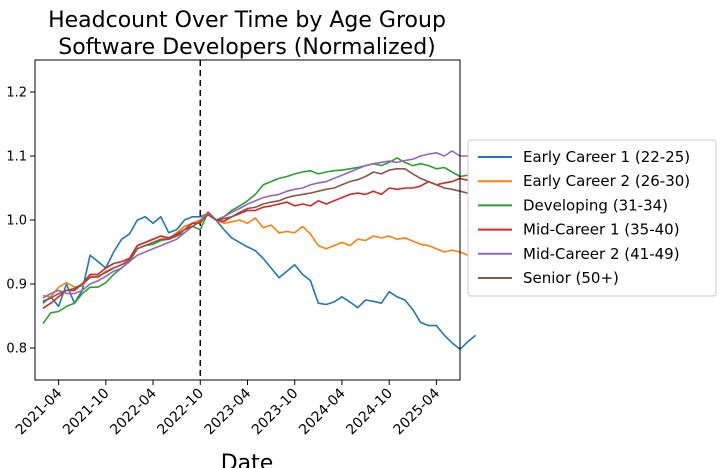 The image size is (720, 468). Describe the element at coordinates (16, 349) in the screenshot. I see `y-tick-label: 0.8` at that location.